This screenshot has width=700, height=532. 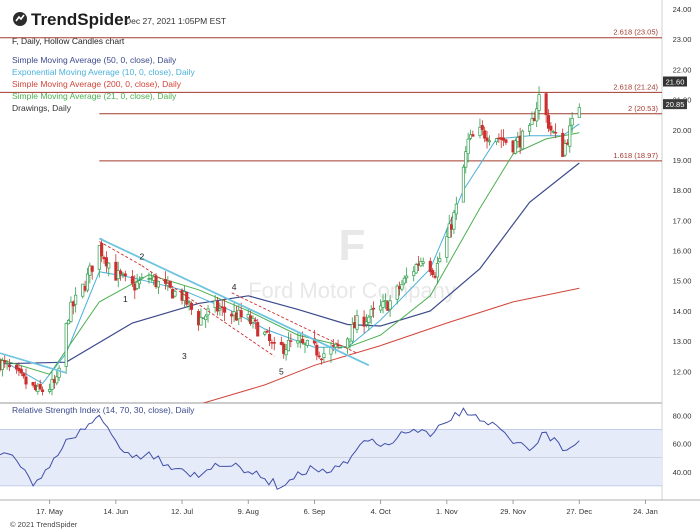 What do you see at coordinates (675, 81) in the screenshot?
I see `price-badge` at bounding box center [675, 81].